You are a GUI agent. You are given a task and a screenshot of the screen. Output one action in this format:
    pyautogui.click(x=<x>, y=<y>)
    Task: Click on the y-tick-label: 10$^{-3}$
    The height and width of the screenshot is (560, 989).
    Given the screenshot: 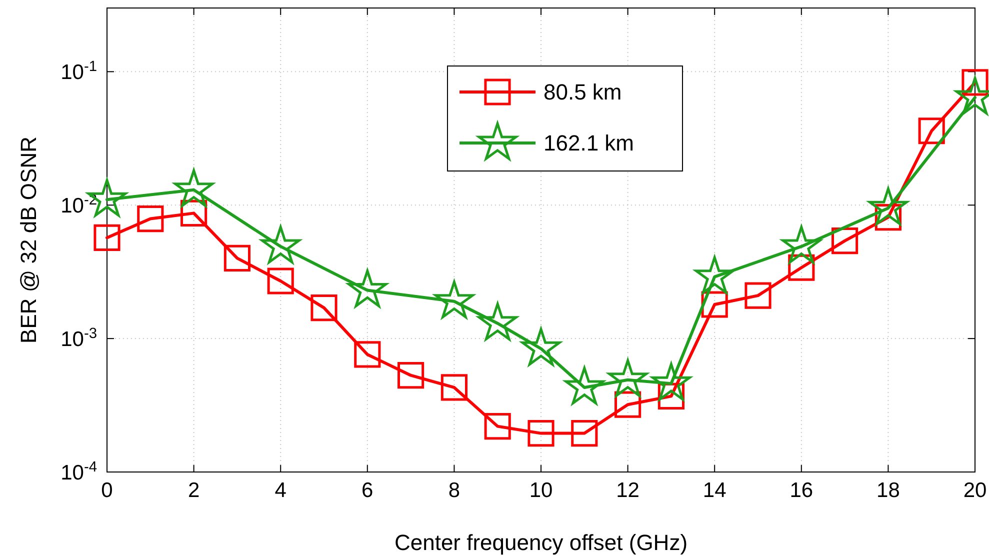 What is the action you would take?
    pyautogui.click(x=78, y=338)
    